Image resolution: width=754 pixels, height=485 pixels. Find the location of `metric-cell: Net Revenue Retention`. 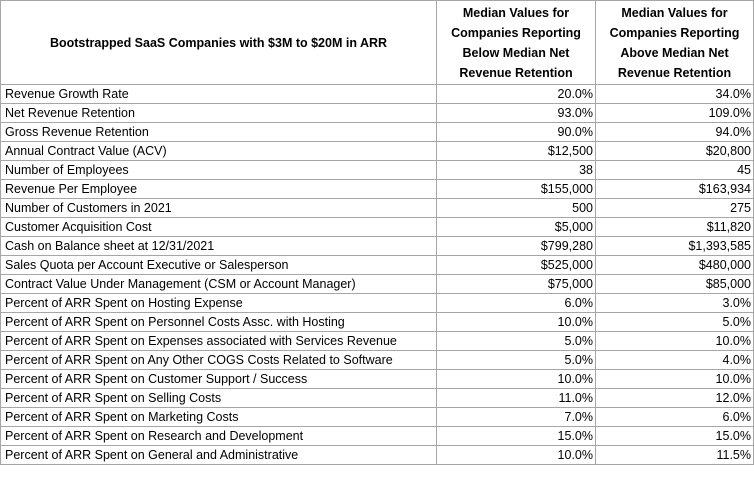

metric-cell: Net Revenue Retention is located at coordinates (218, 113).